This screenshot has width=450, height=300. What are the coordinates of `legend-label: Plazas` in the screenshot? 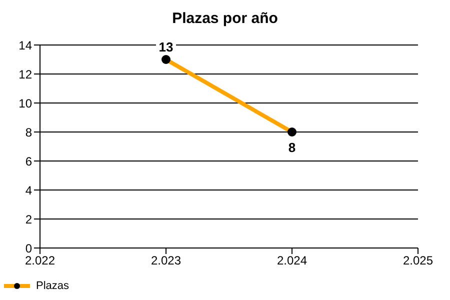 It's located at (53, 286).